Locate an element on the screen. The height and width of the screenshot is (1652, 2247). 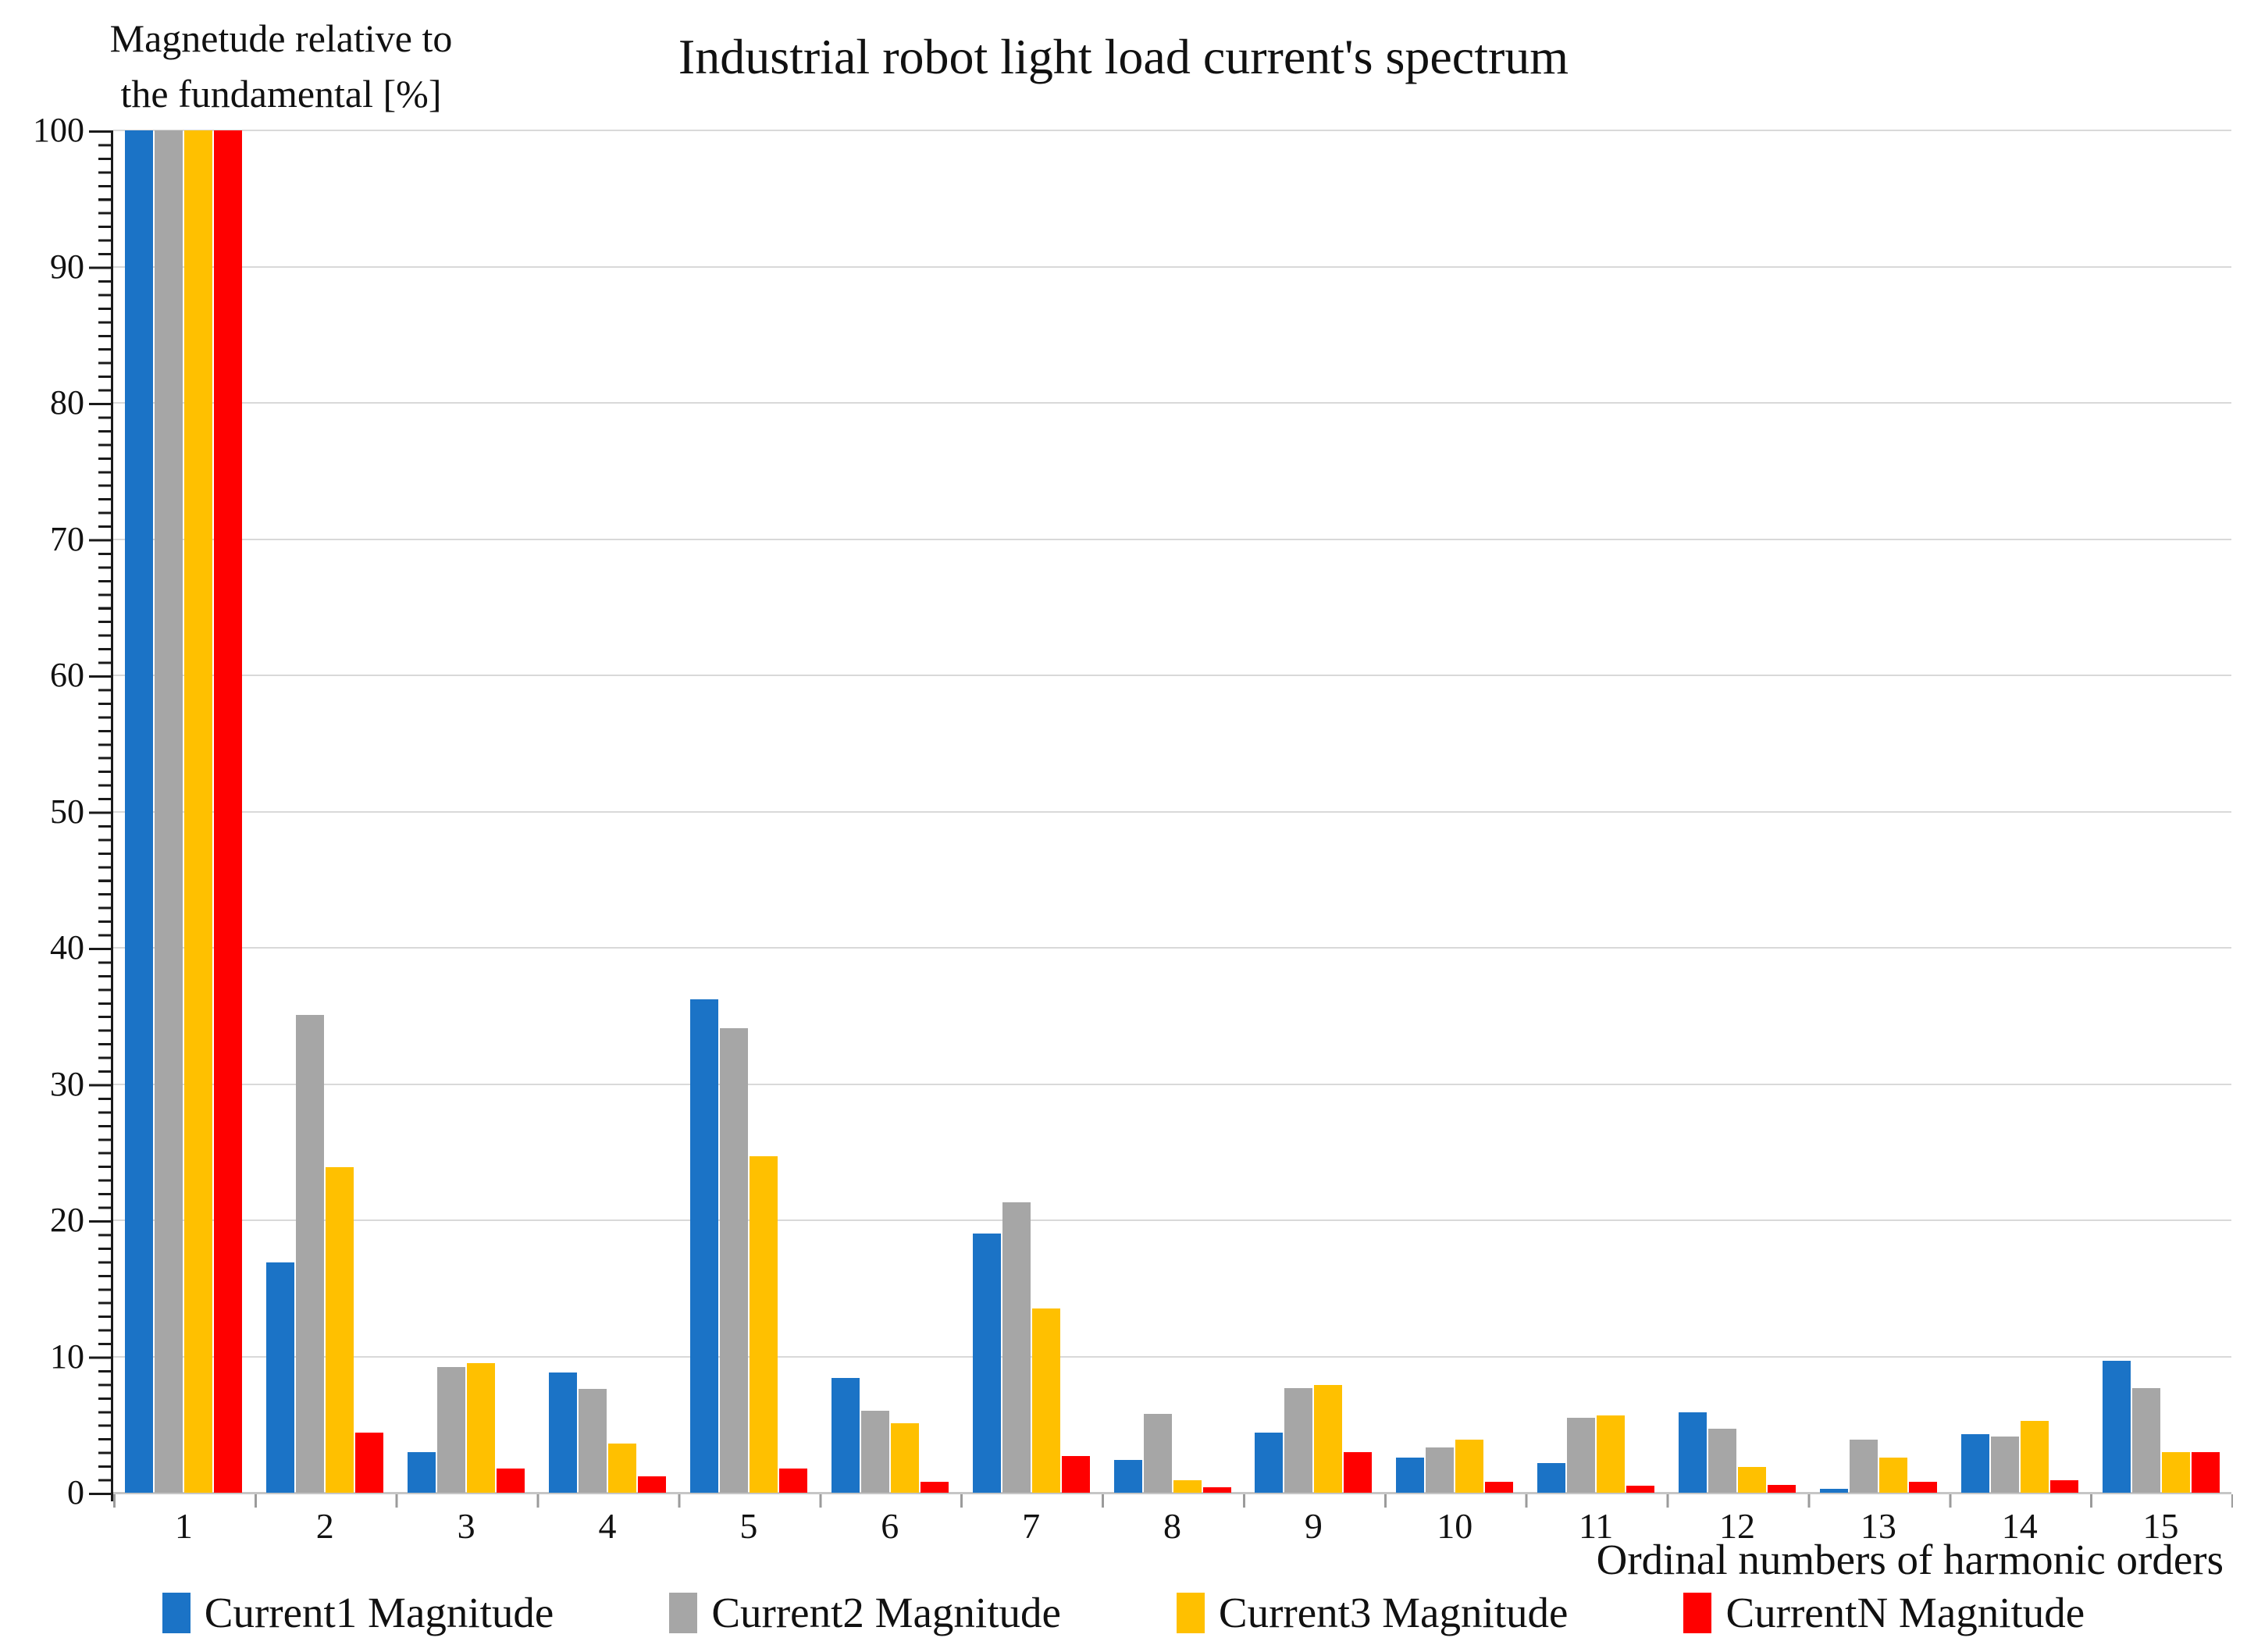
bar-series4-cat2 is located at coordinates (370, 1463).